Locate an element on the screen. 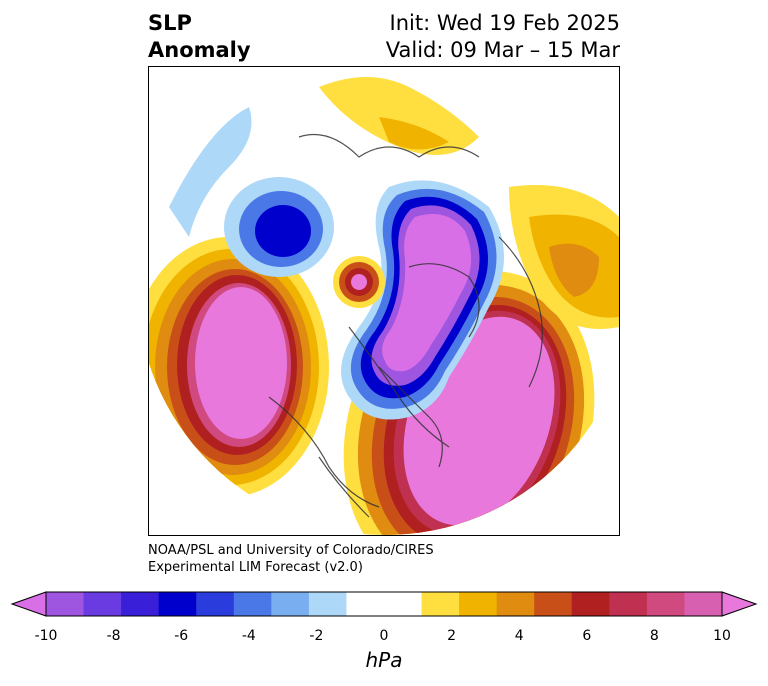  positive-anomaly-north-pacific is located at coordinates (239, 367).